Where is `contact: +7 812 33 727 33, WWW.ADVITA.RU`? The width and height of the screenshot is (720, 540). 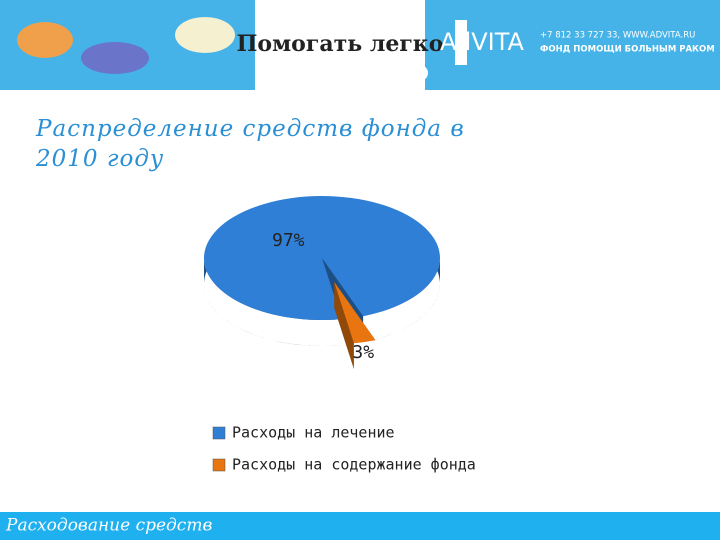
contact: +7 812 33 727 33, WWW.ADVITA.RU is located at coordinates (617, 36).